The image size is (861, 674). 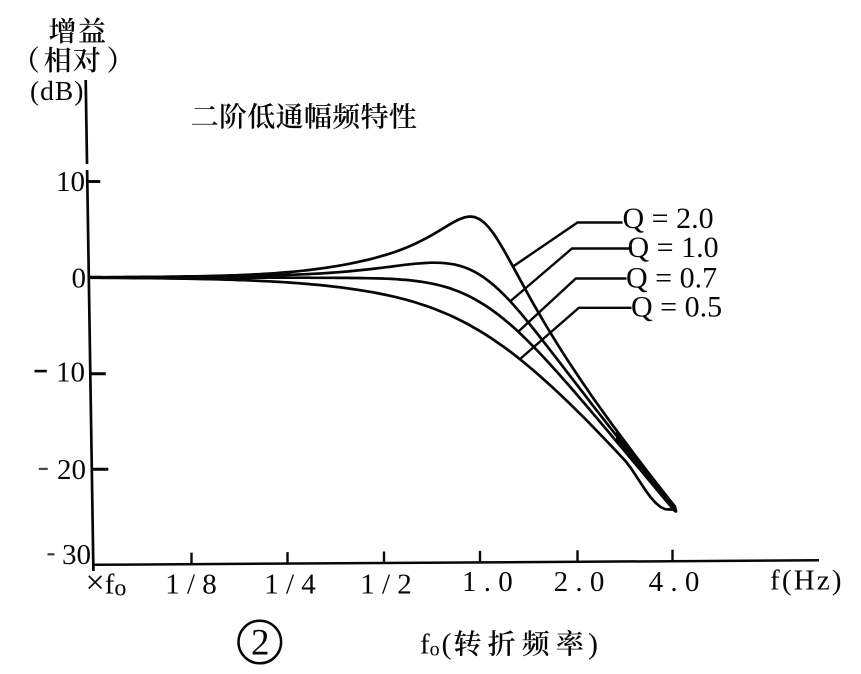 What do you see at coordinates (71, 470) in the screenshot?
I see `svg-text: 20` at bounding box center [71, 470].